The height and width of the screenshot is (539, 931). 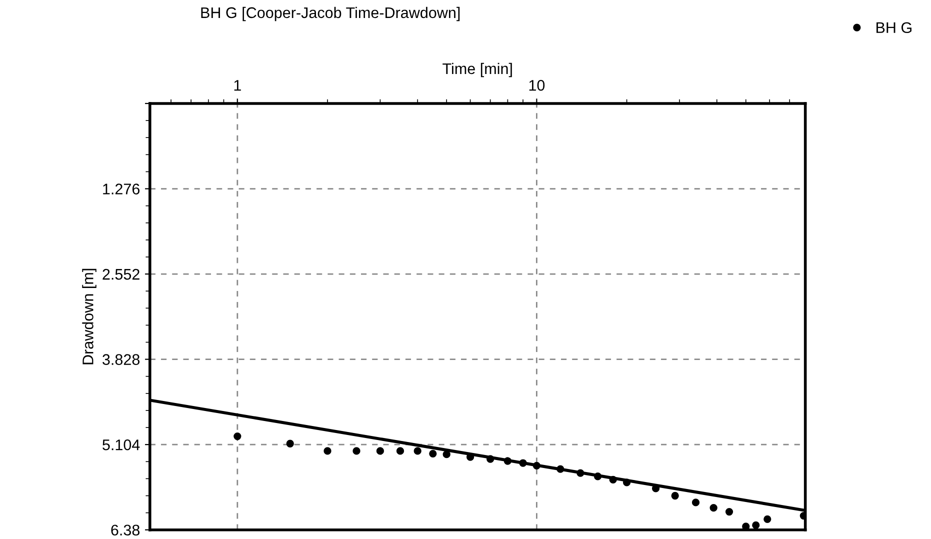 I want to click on x-tick-label: 1, so click(x=237, y=85).